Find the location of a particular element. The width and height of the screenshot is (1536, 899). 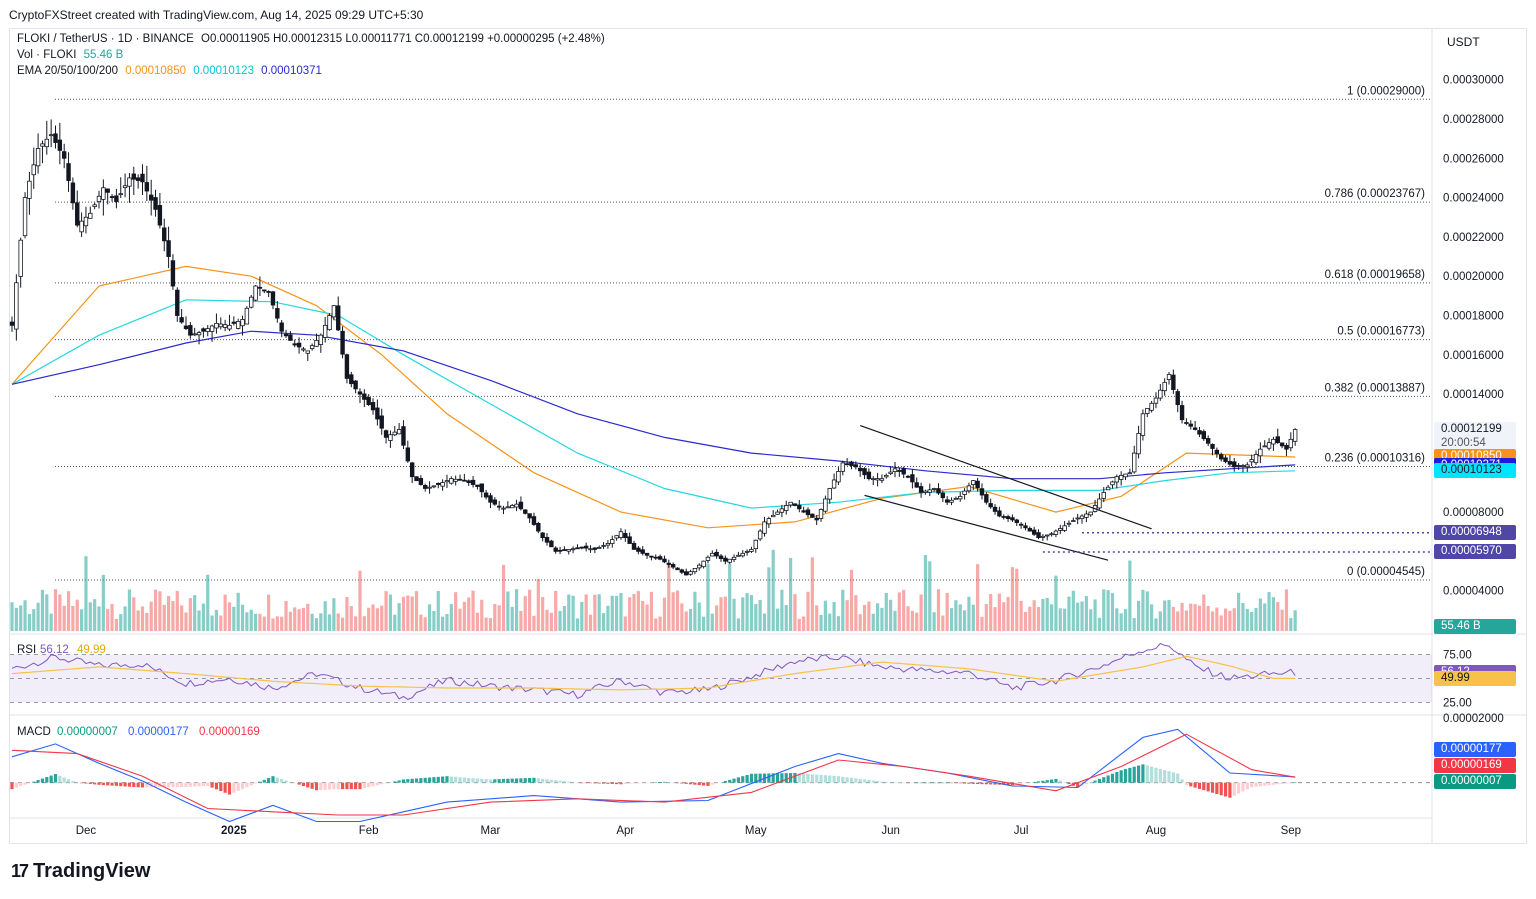

macd-tag: 0.00000007 is located at coordinates (1475, 781).